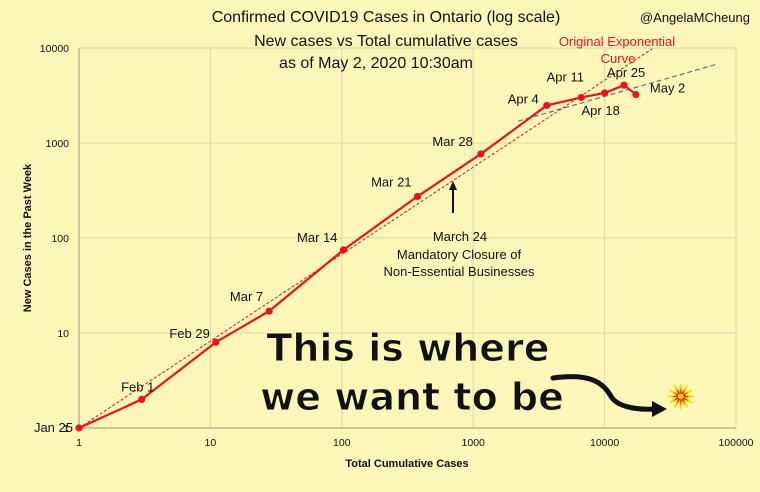 This screenshot has width=760, height=492. I want to click on closure-annotation-line-3: Non-Essential Businesses, so click(459, 271).